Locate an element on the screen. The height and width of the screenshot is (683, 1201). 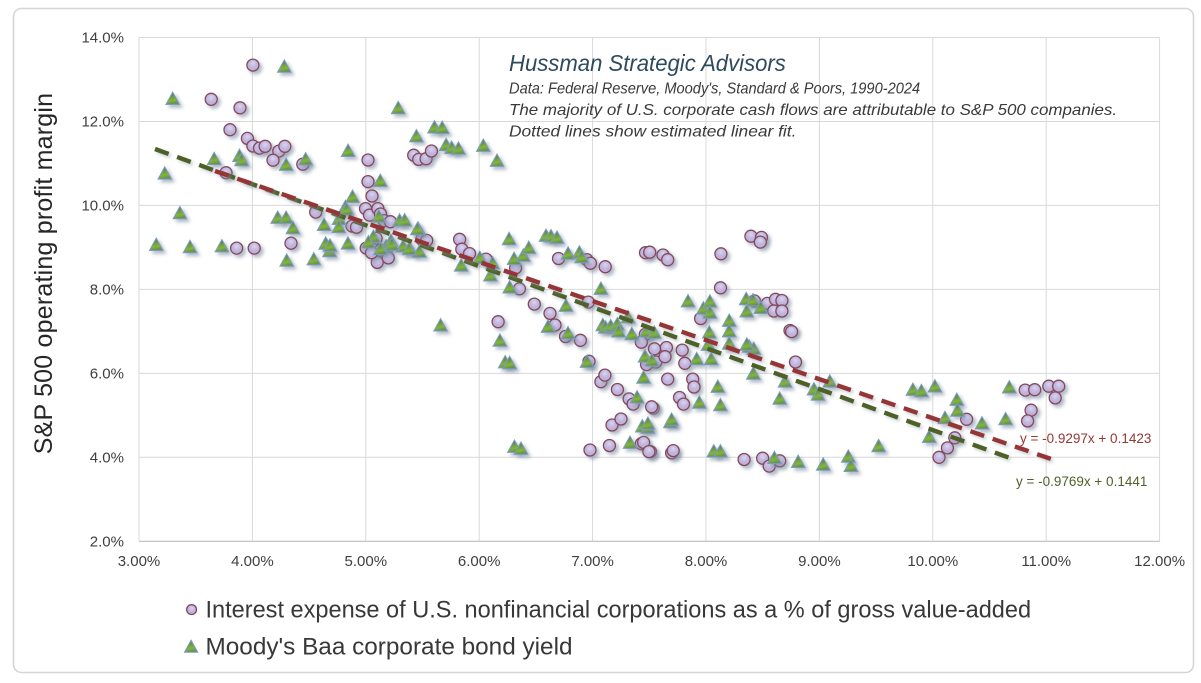
svg-text:Moody's Baa corporate bond yie: Moody's Baa corporate bond yield is located at coordinates (389, 647).